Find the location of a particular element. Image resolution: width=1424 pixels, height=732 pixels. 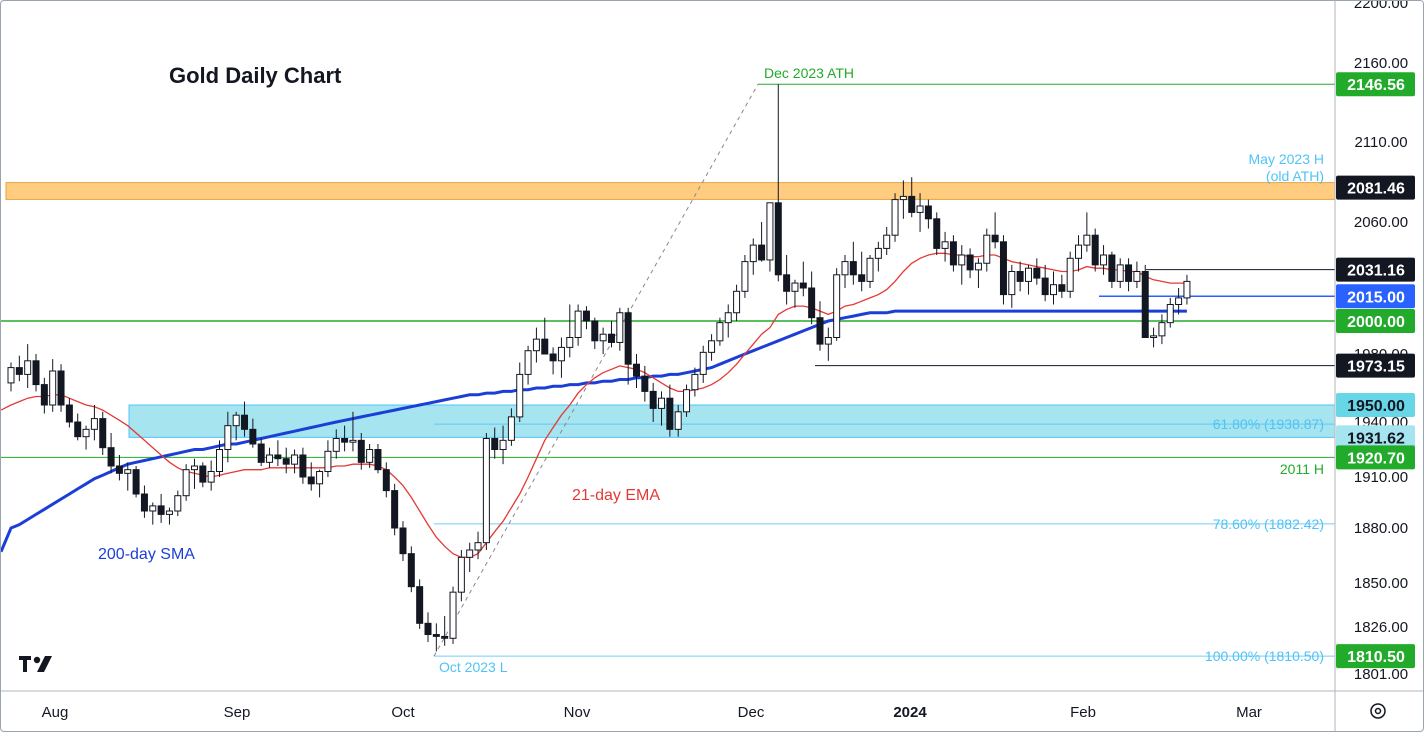

price-level-label: 2000.00 is located at coordinates (1376, 322).